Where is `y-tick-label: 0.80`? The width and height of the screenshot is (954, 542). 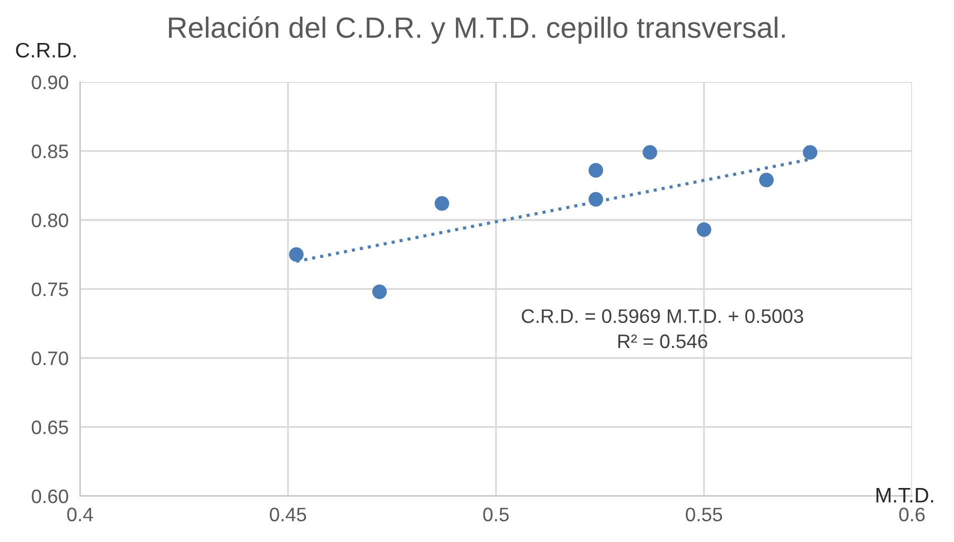 y-tick-label: 0.80 is located at coordinates (50, 220).